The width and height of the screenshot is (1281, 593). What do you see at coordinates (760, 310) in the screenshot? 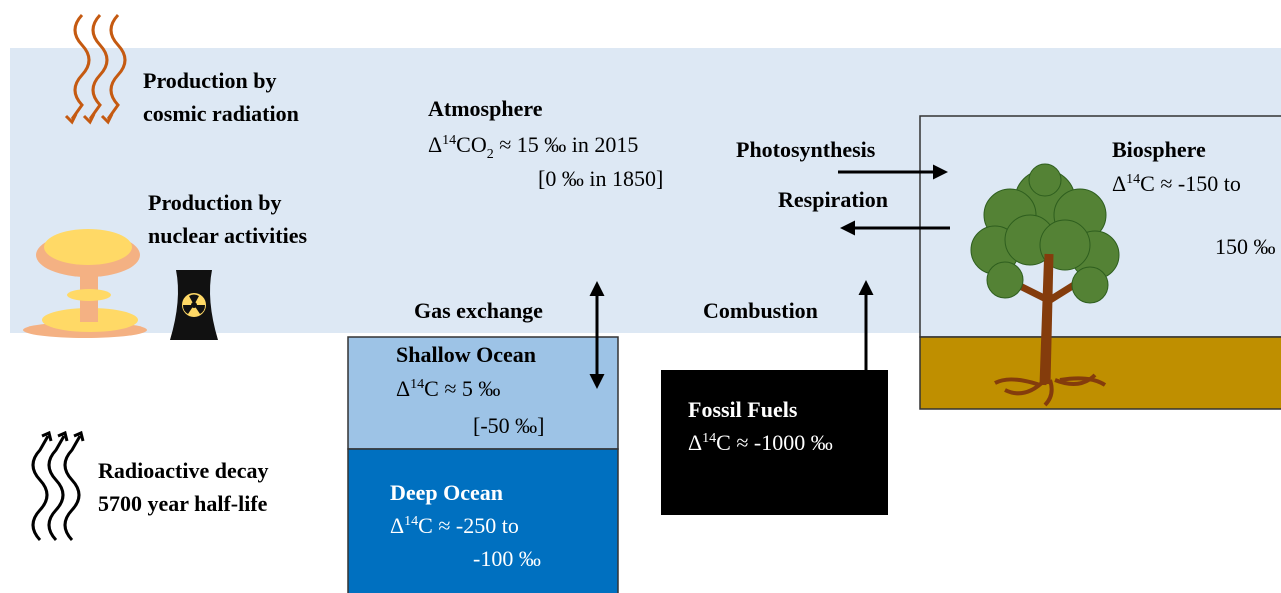
I see `flux-label: Combustion` at bounding box center [760, 310].